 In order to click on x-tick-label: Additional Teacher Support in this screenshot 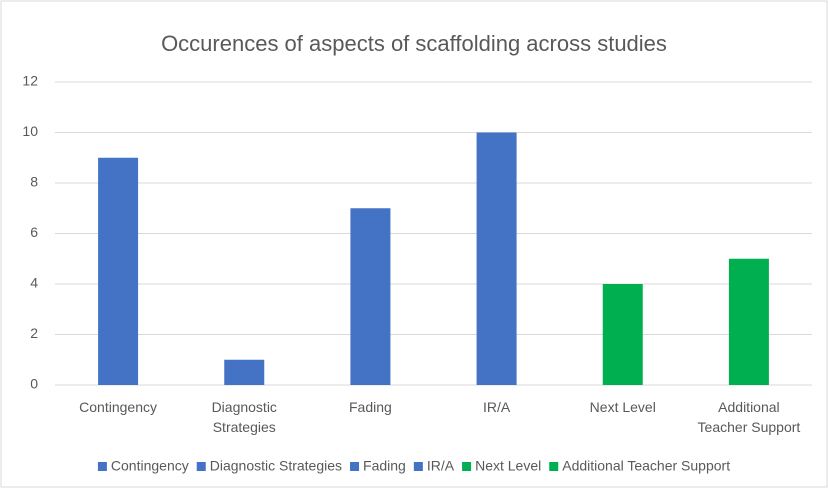, I will do `click(749, 417)`.